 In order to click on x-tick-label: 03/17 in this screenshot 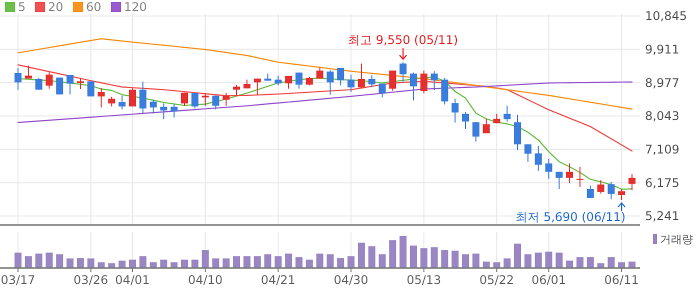, I will do `click(18, 280)`.